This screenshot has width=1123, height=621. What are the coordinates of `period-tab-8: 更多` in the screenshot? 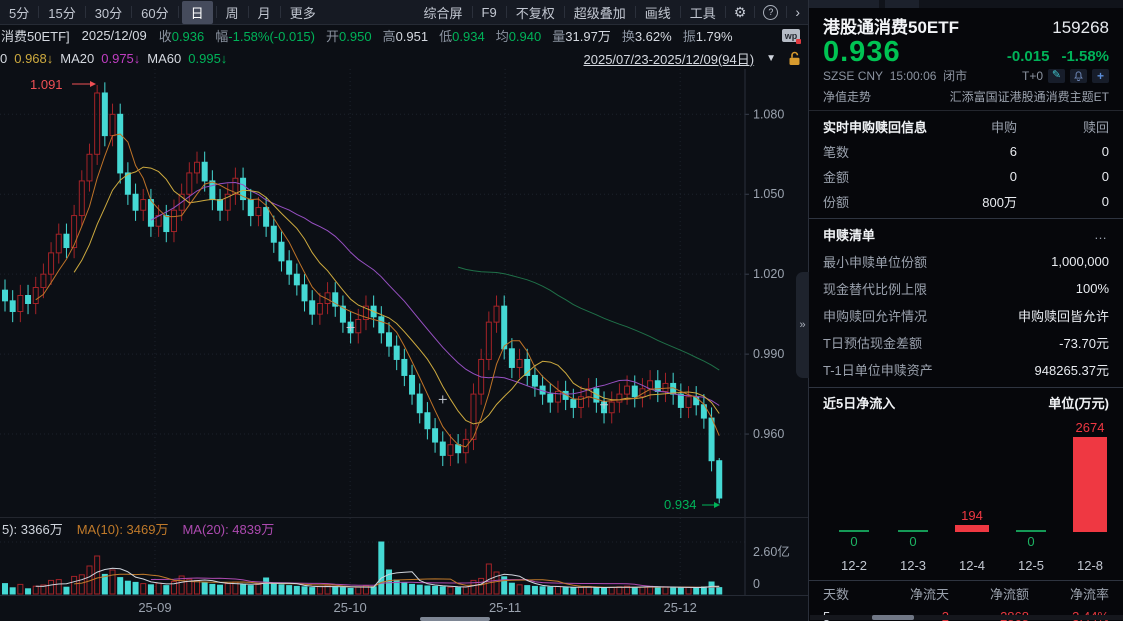 It's located at (302, 13).